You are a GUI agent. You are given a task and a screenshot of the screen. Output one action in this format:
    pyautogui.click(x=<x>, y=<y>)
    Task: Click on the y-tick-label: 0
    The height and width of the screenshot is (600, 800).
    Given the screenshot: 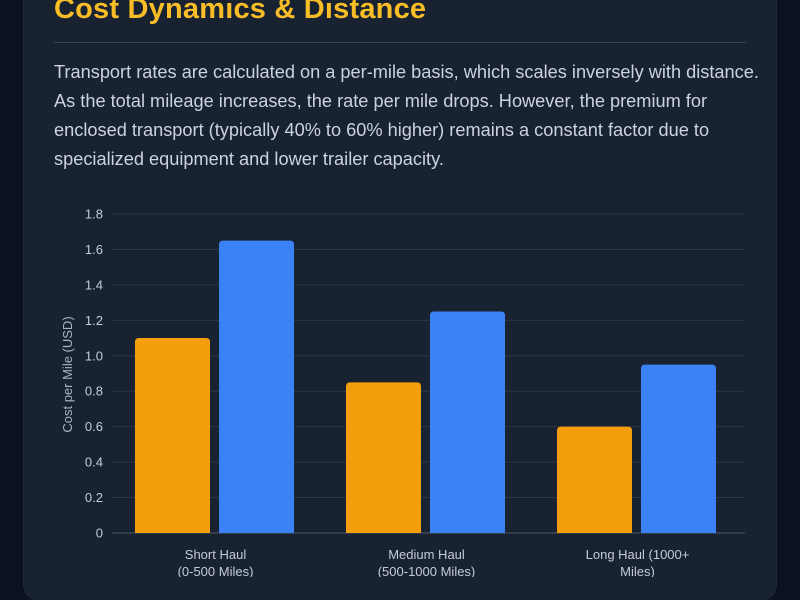 What is the action you would take?
    pyautogui.click(x=99, y=533)
    